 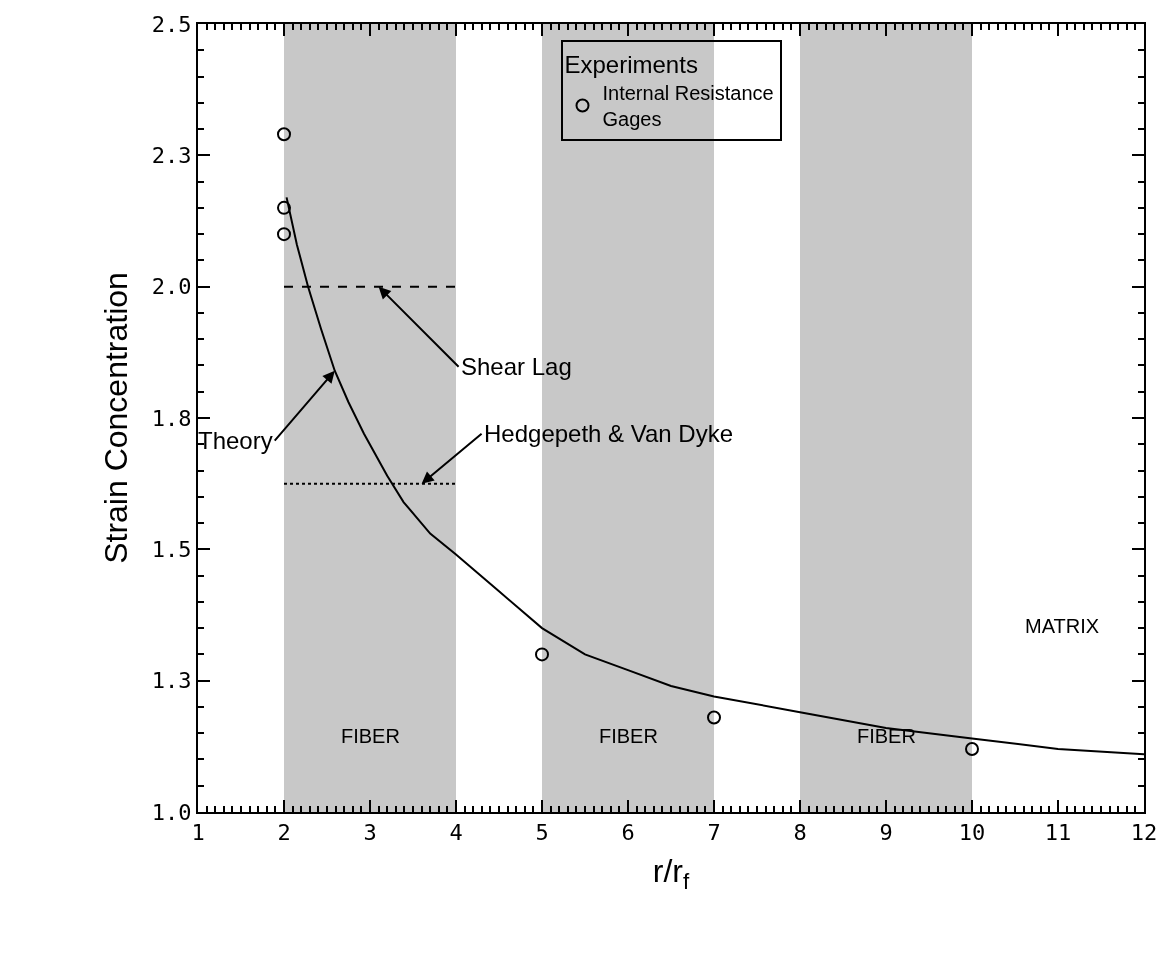 I want to click on y-tick-label: 1.8, so click(x=171, y=418).